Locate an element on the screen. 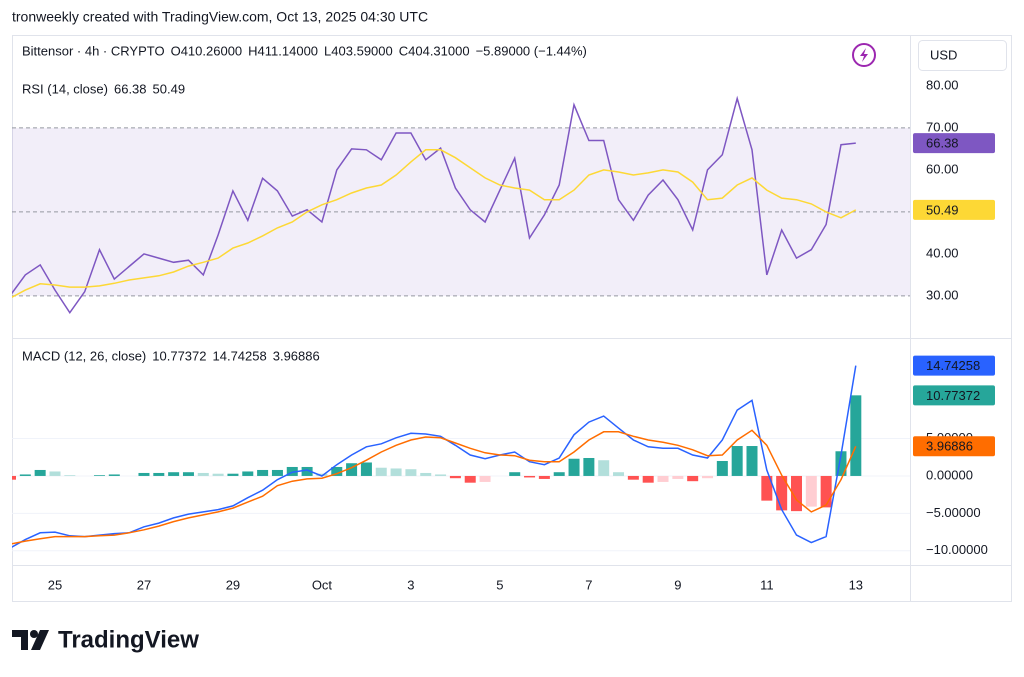  x-tick-label: 29 is located at coordinates (233, 584).